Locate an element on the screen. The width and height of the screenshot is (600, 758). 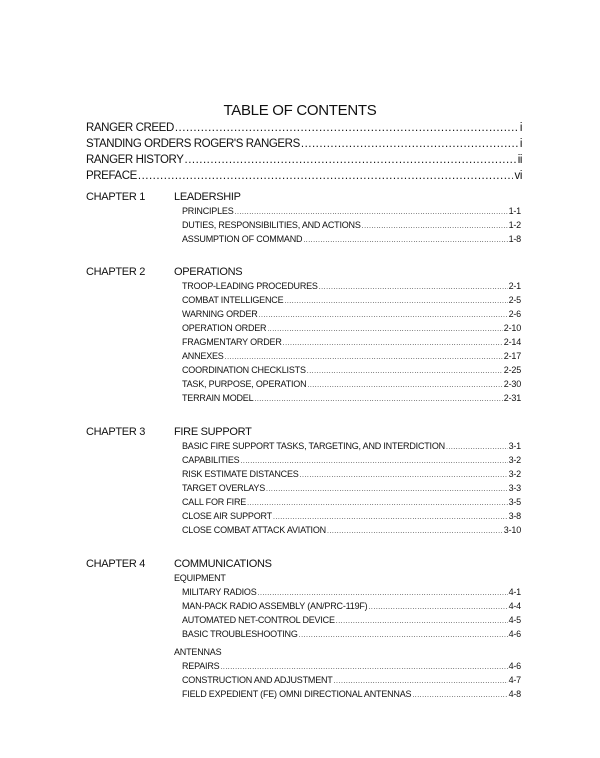
toc-entry: MILITARY RADIOS 4-1 is located at coordinates (351, 592).